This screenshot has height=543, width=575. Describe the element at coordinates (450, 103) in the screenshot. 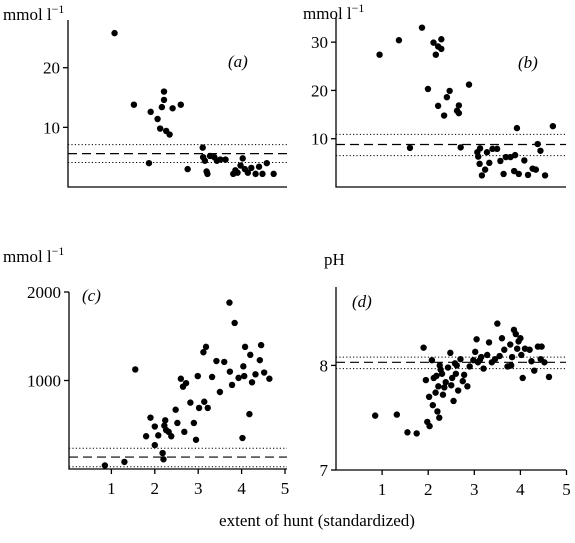

I see `axis-lines` at that location.